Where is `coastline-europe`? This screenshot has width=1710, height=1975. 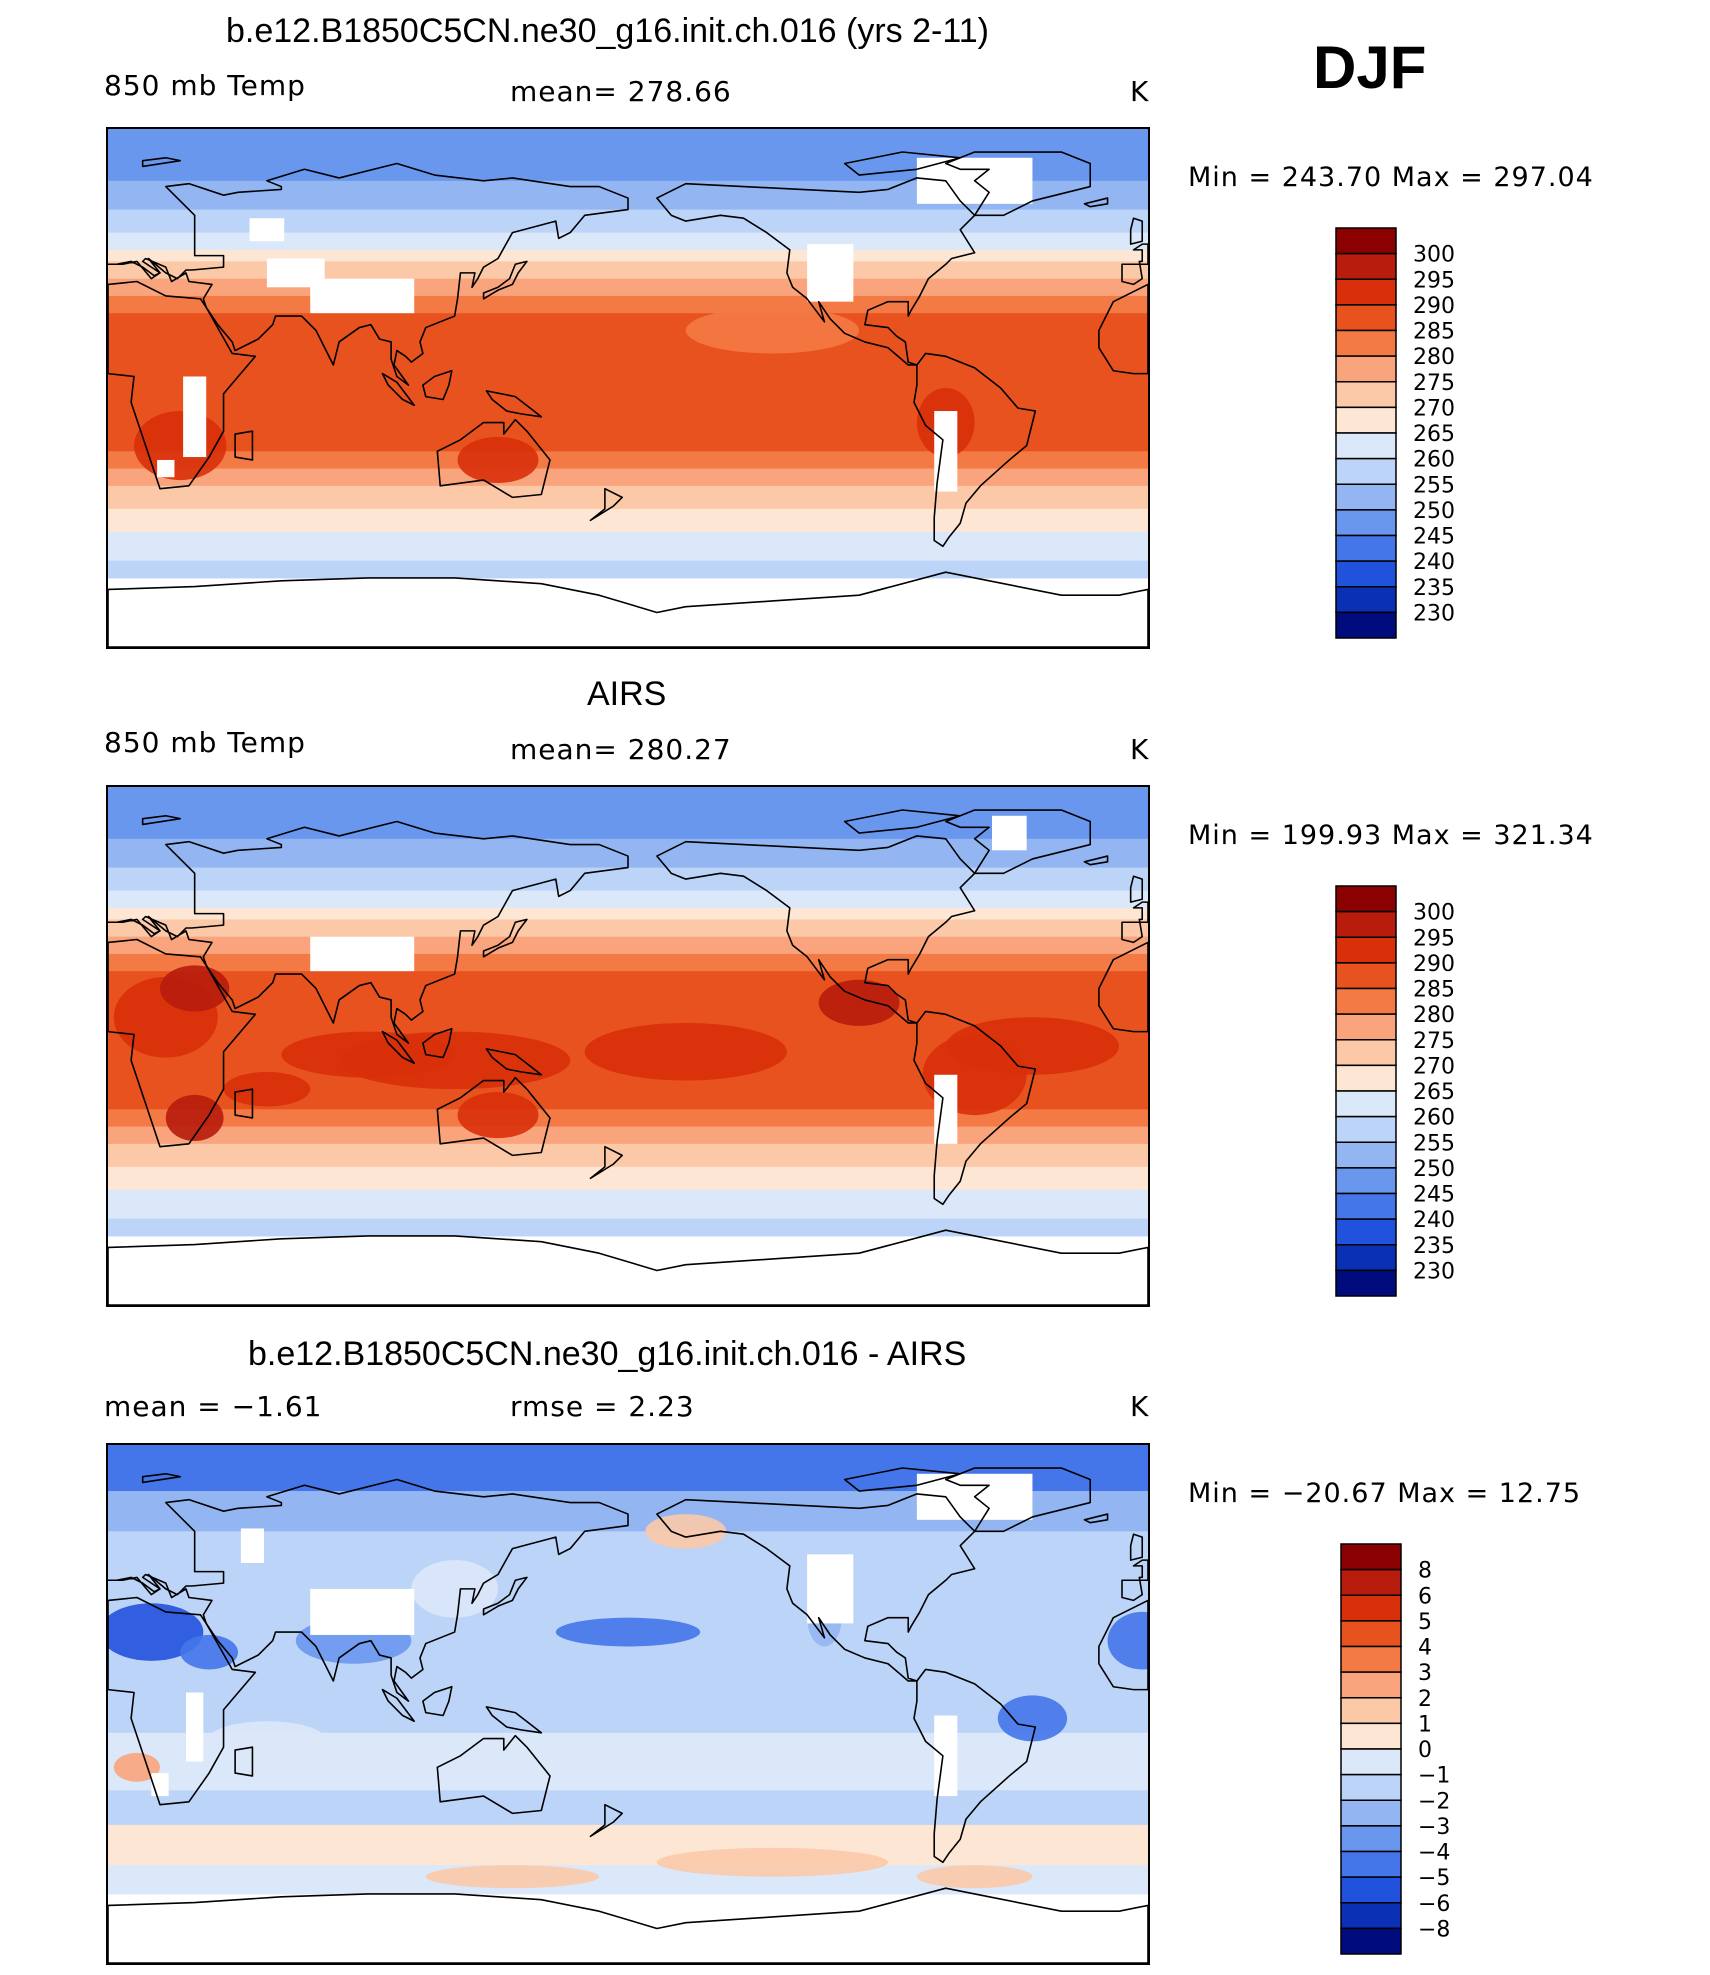 coastline-europe is located at coordinates (368, 274).